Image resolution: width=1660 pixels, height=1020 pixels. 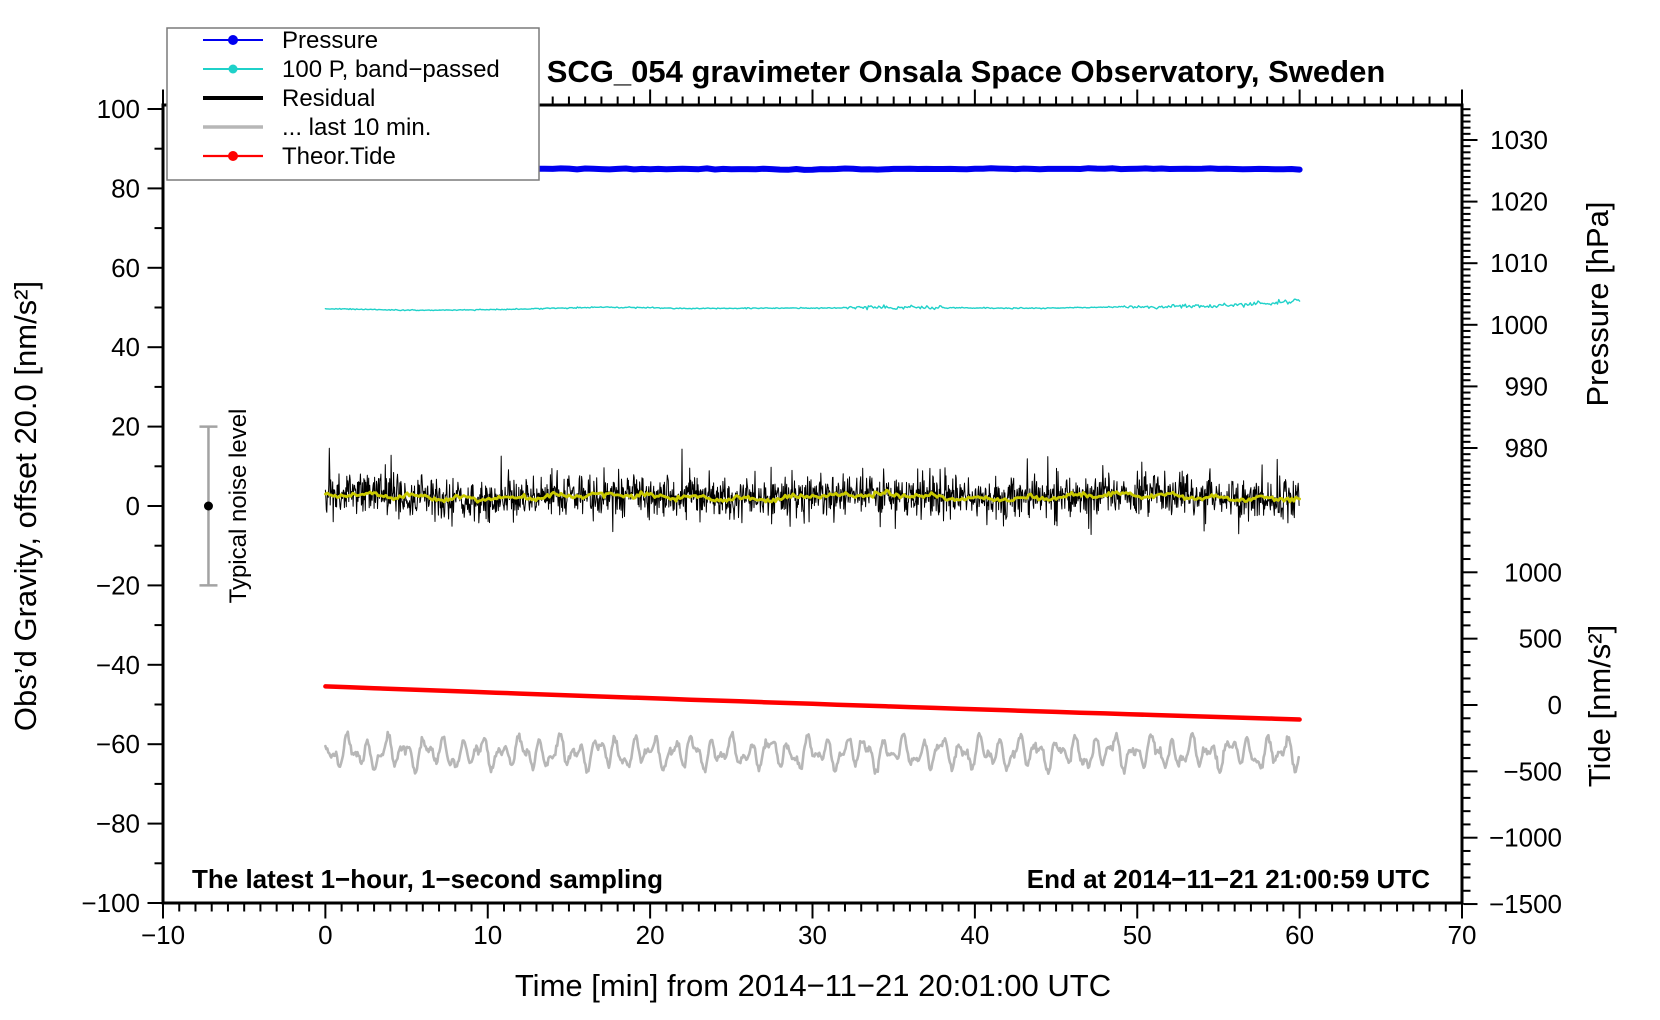 What do you see at coordinates (1525, 904) in the screenshot?
I see `tide-tick-label: −1500` at bounding box center [1525, 904].